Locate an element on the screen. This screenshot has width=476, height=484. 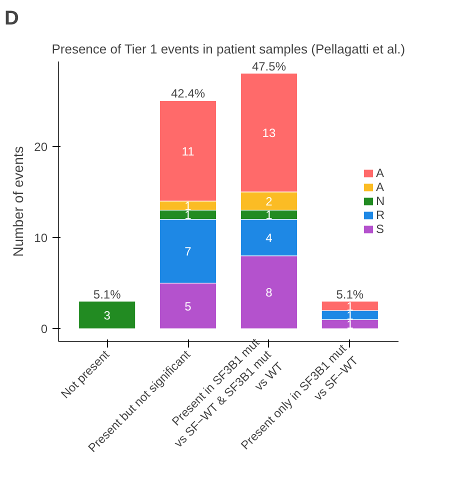
data-label: 5 is located at coordinates (188, 306).